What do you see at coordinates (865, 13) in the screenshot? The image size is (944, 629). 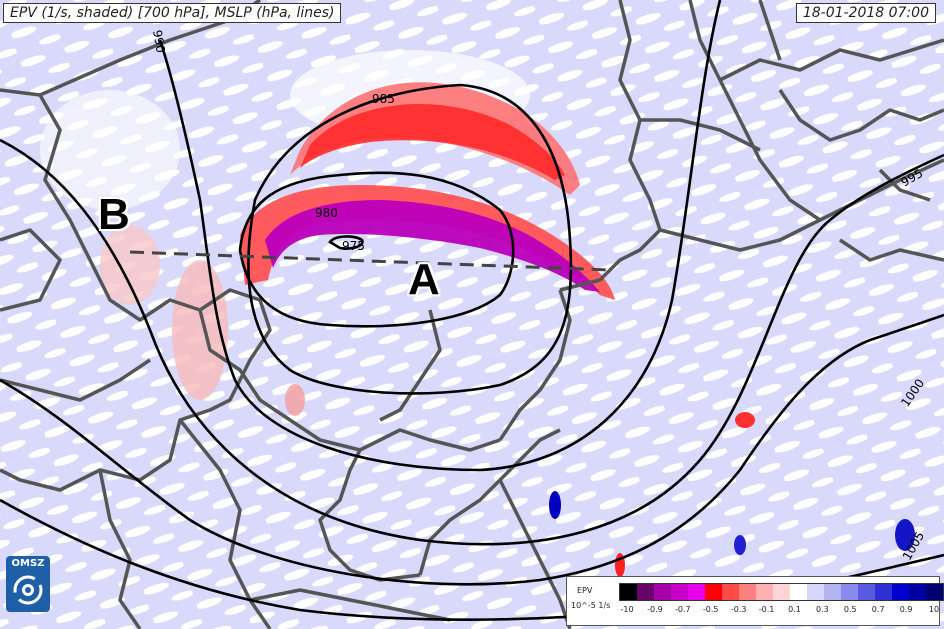 I see `map-datetime: 18-01-2018 07:00` at bounding box center [865, 13].